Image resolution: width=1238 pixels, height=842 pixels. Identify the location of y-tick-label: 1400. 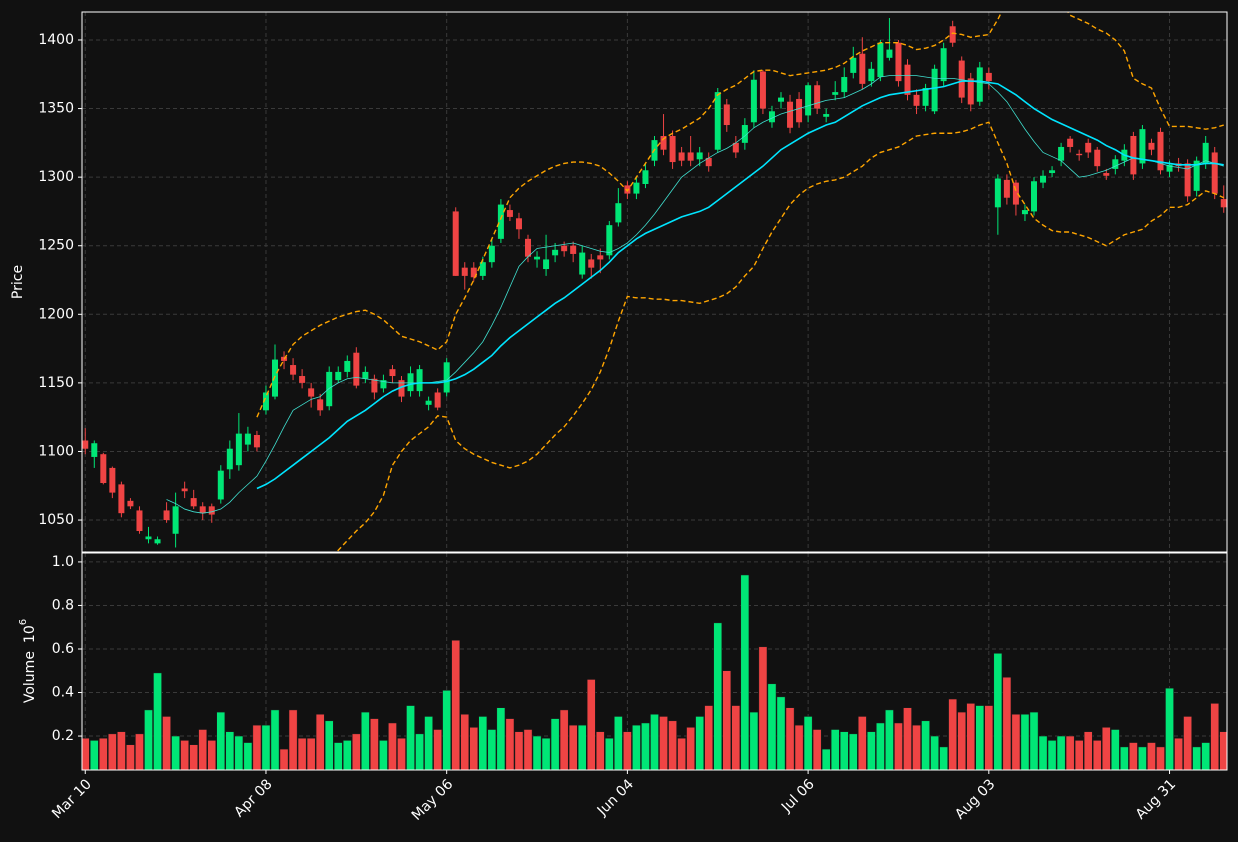
(56, 40).